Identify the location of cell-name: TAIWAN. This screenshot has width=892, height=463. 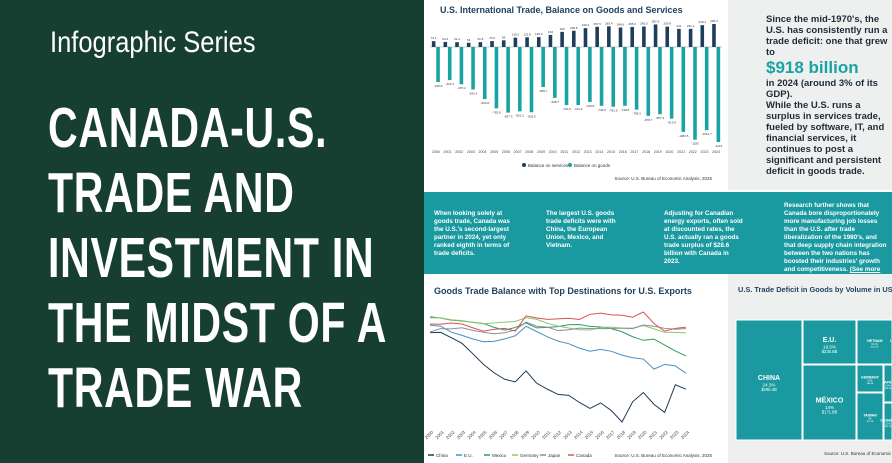
(870, 416).